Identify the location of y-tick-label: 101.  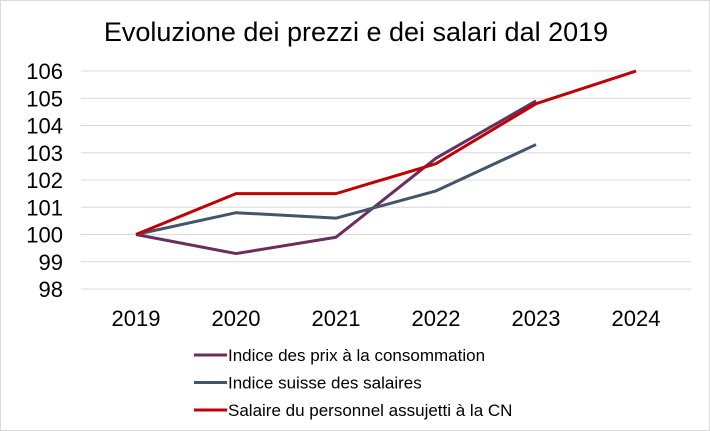
(44, 207).